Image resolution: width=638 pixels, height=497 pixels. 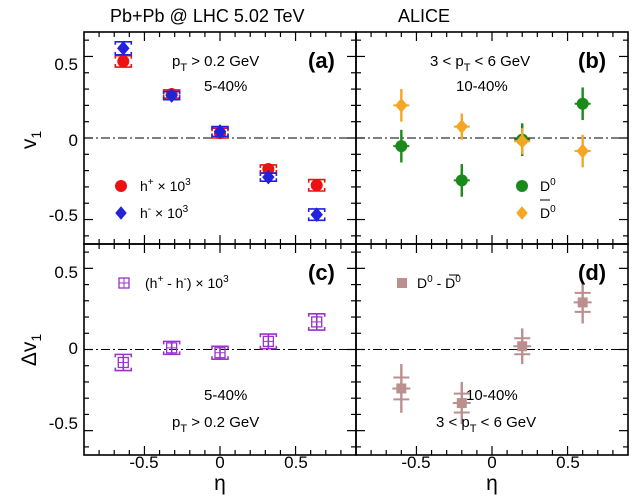 What do you see at coordinates (439, 282) in the screenshot?
I see `legend-d-diff: D0 - D0` at bounding box center [439, 282].